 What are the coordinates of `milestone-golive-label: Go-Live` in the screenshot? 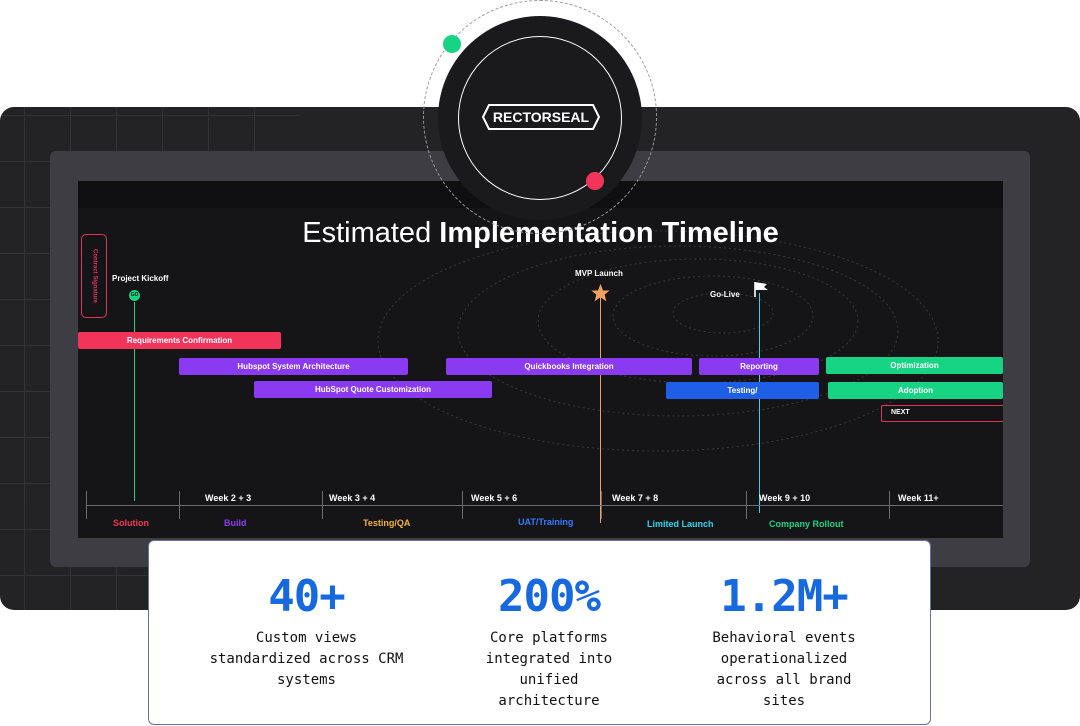 It's located at (725, 294).